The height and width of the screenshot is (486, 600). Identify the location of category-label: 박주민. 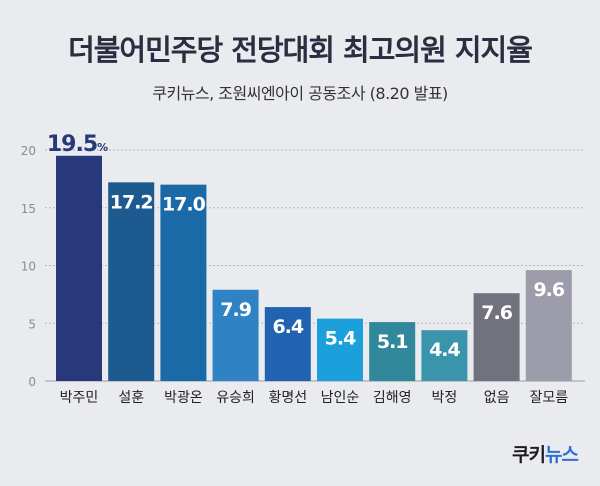
(79, 398).